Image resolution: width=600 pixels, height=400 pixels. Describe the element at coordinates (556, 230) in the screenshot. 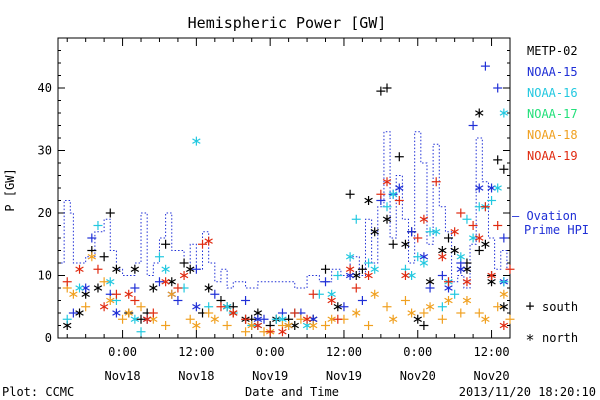

I see `ovation-label-line2: Prime HPI` at that location.